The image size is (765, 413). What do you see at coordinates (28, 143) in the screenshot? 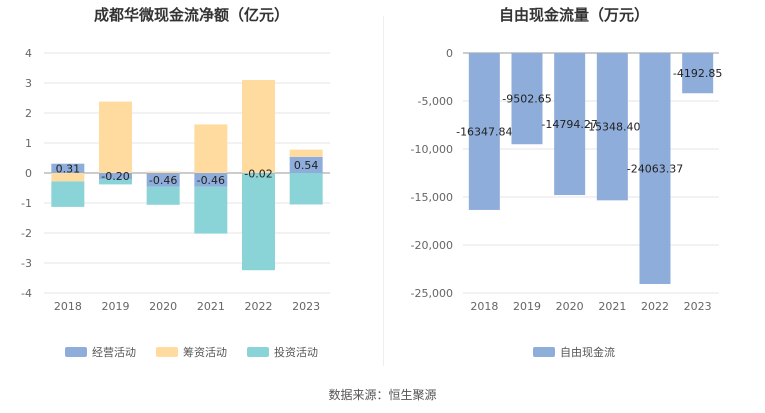
I see `y-tick-label: 1` at bounding box center [28, 143].